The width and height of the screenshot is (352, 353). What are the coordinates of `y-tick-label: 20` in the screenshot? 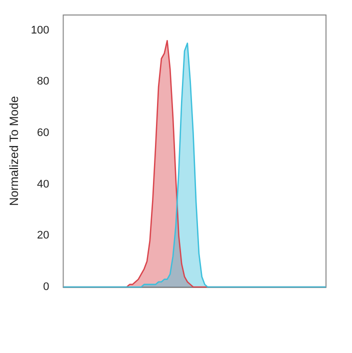 It's located at (43, 236).